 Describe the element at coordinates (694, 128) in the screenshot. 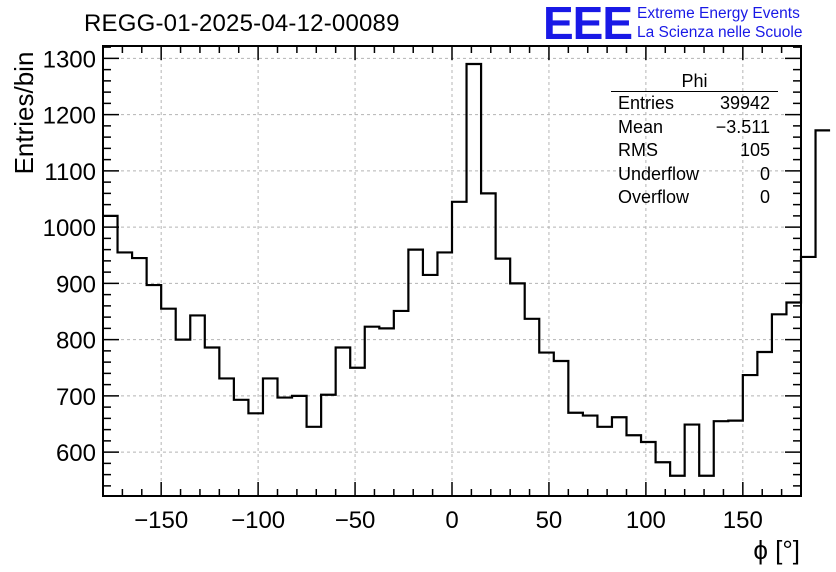

I see `stats-row-mean: Mean −3.511` at that location.